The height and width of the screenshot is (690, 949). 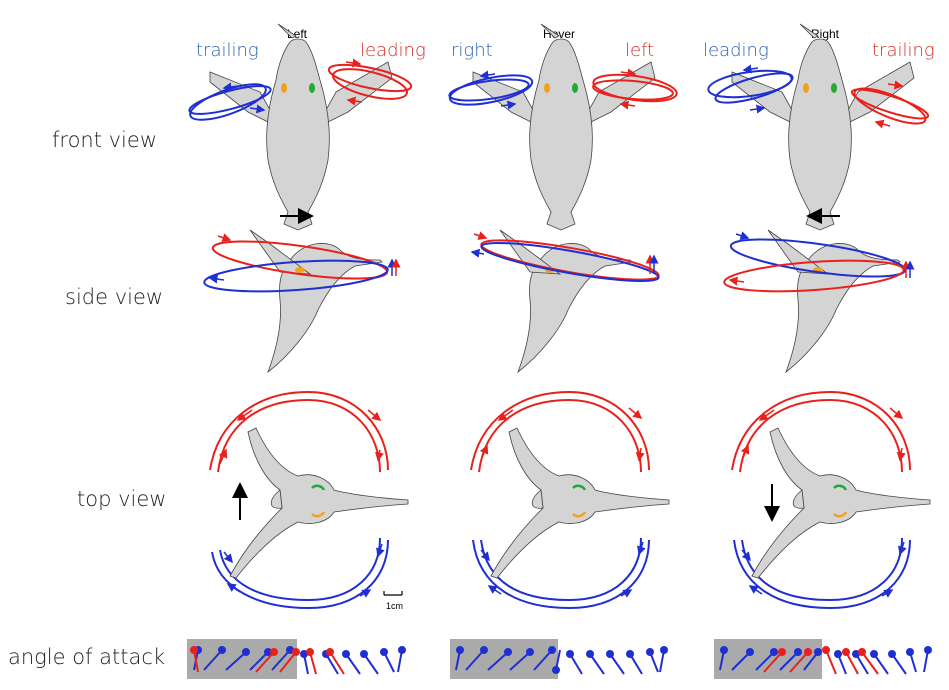 I want to click on label-right-col-leading: leading, so click(x=736, y=50).